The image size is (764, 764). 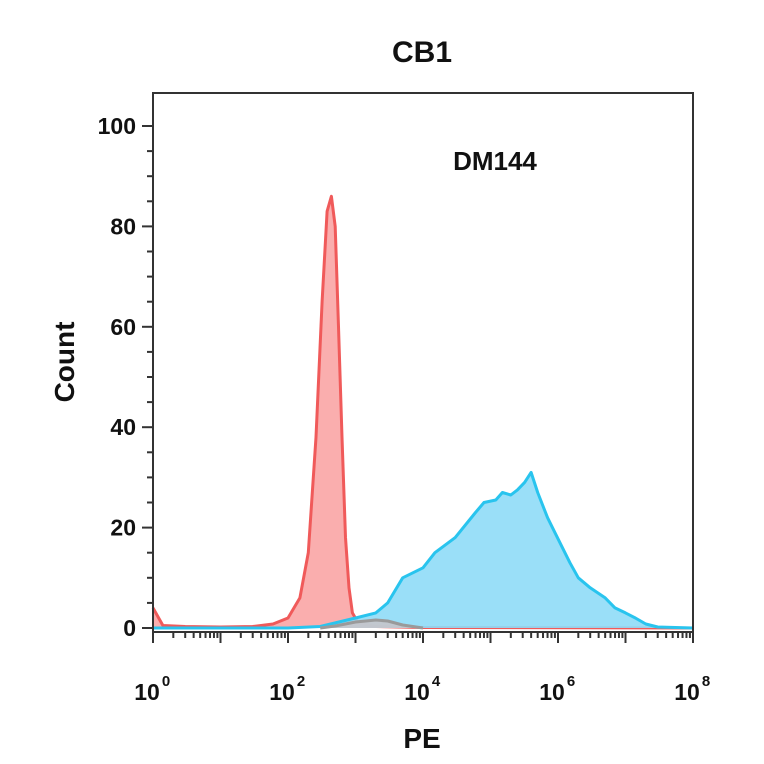 I want to click on x-tick-exponent: 8, so click(x=706, y=681).